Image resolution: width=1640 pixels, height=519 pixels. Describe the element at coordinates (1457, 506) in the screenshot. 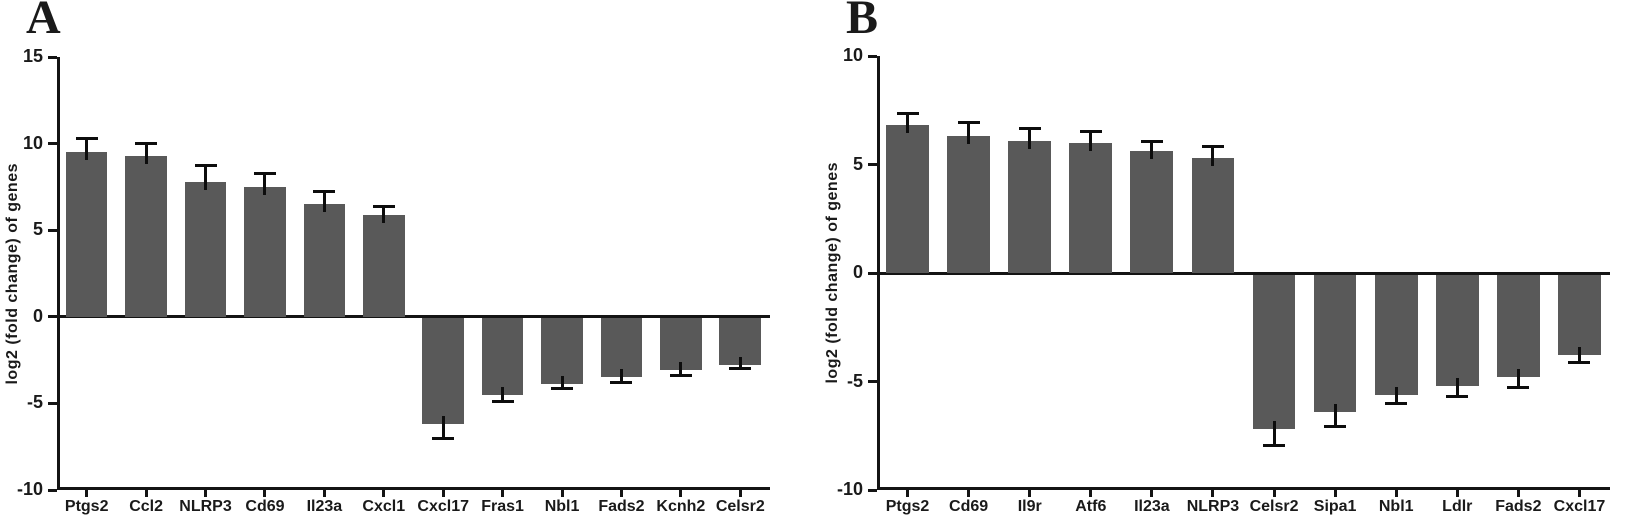

I see `x-tick-label: Ldlr` at that location.